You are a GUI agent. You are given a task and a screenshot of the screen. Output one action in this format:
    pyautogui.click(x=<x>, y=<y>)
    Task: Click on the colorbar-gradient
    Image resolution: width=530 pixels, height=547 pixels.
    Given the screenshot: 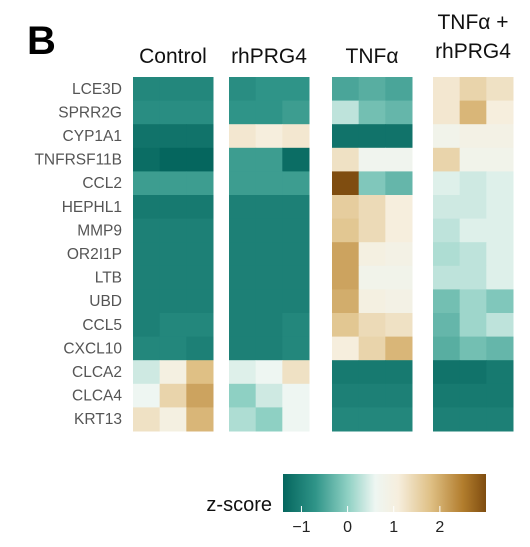 What is the action you would take?
    pyautogui.click(x=384, y=493)
    